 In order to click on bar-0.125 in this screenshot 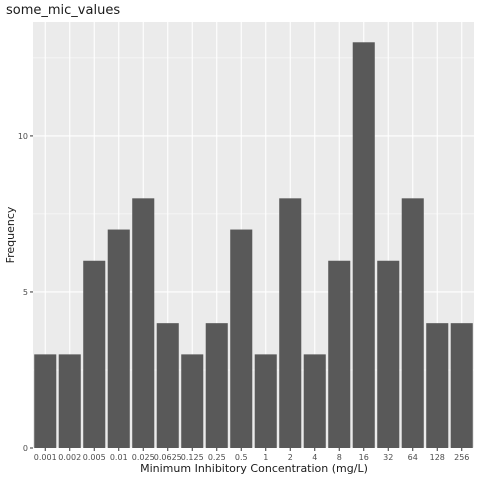, I will do `click(192, 401)`.